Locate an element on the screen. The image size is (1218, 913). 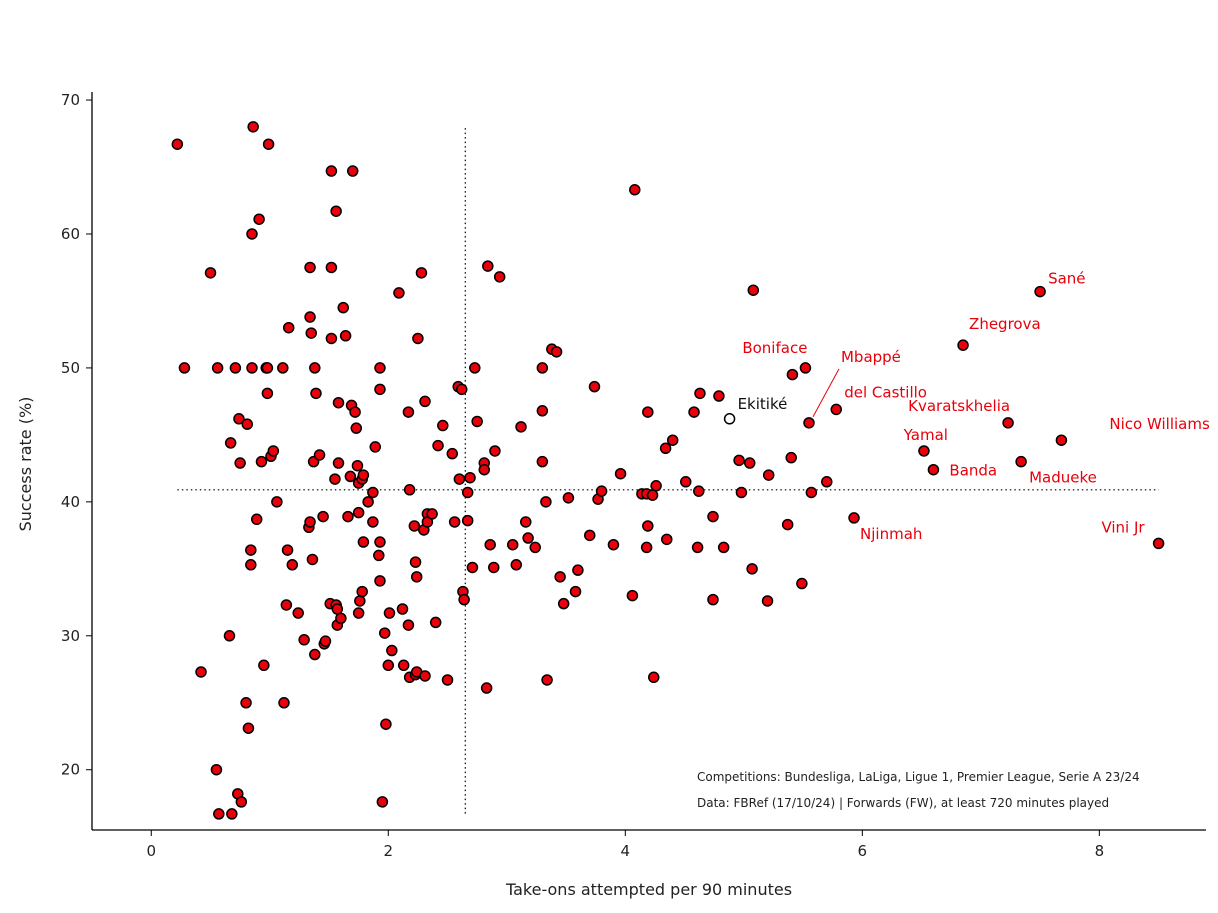
point-label: Zhegrova is located at coordinates (1005, 324).